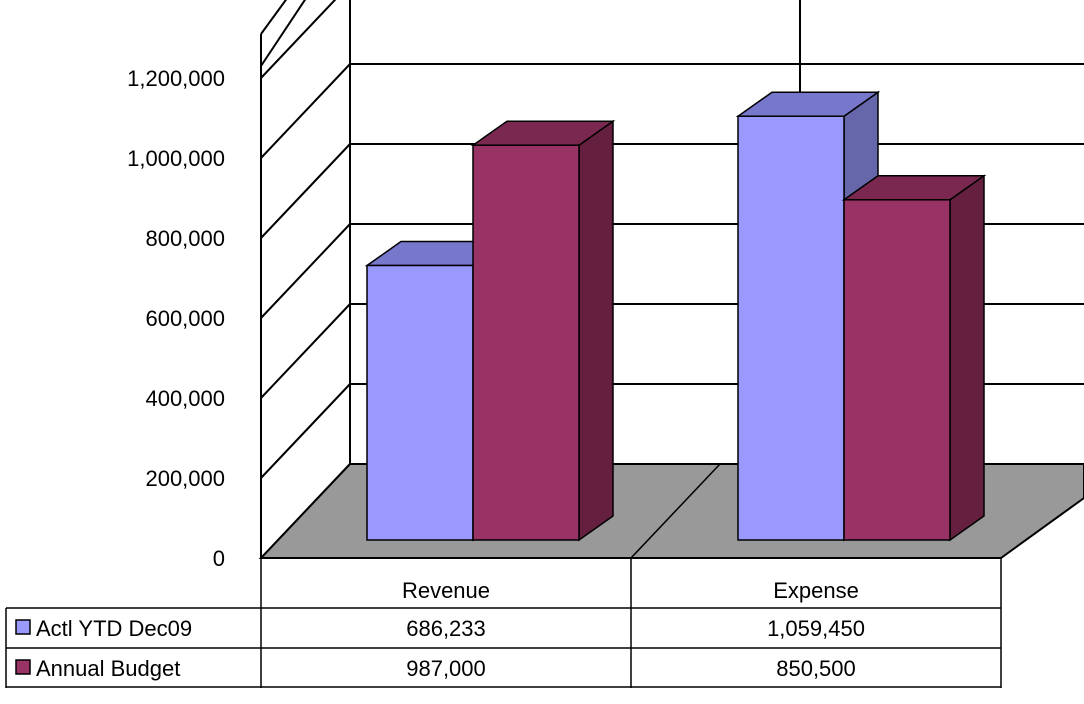  Describe the element at coordinates (675, 511) in the screenshot. I see `floor-divider` at that location.